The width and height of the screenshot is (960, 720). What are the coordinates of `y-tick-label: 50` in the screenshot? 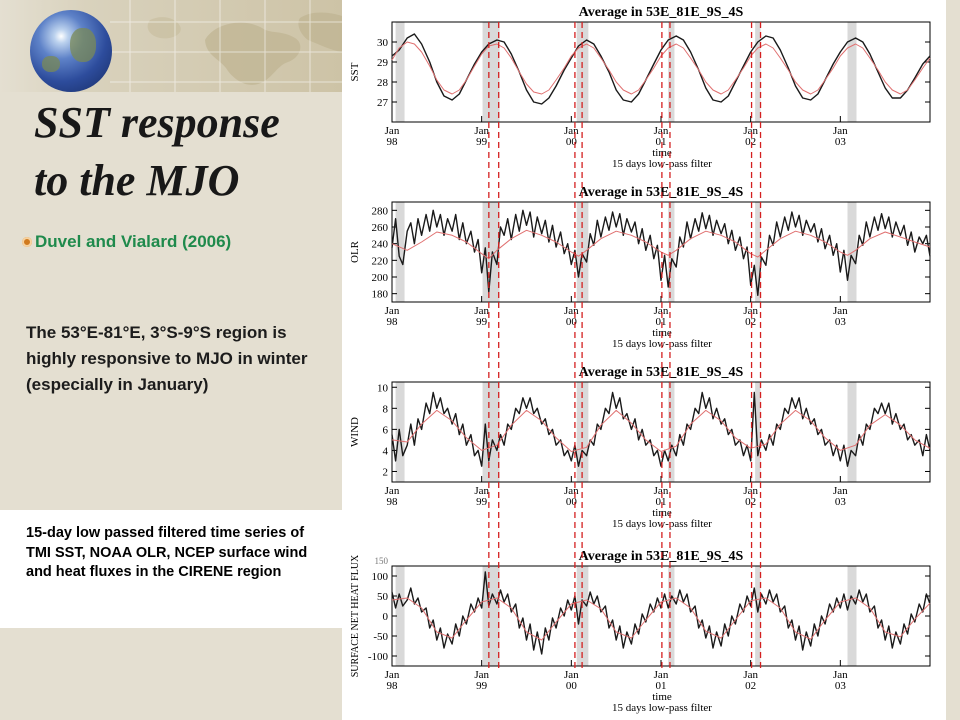 It's located at (383, 597).